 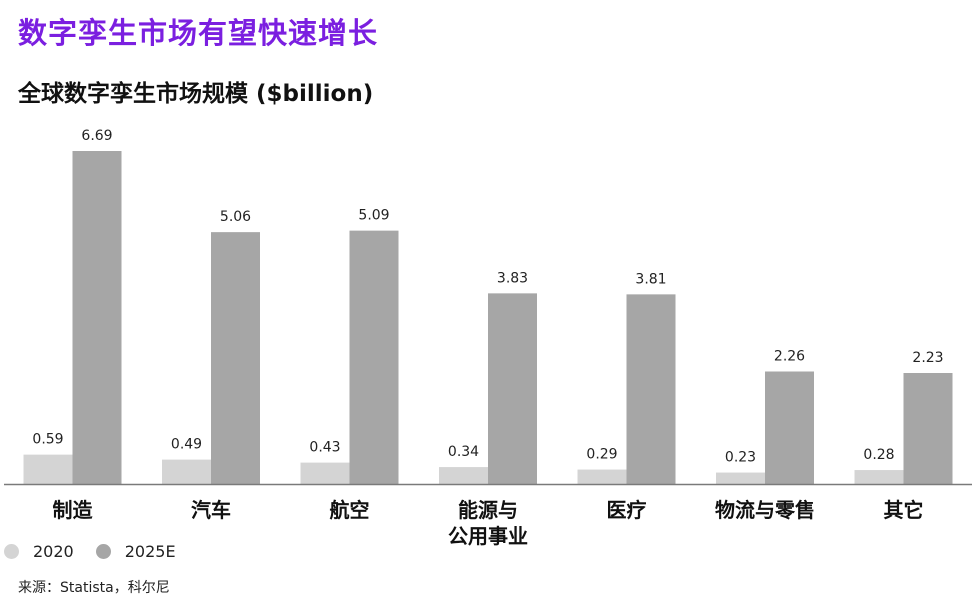 I want to click on legend-swatch-2025e, so click(x=103, y=551).